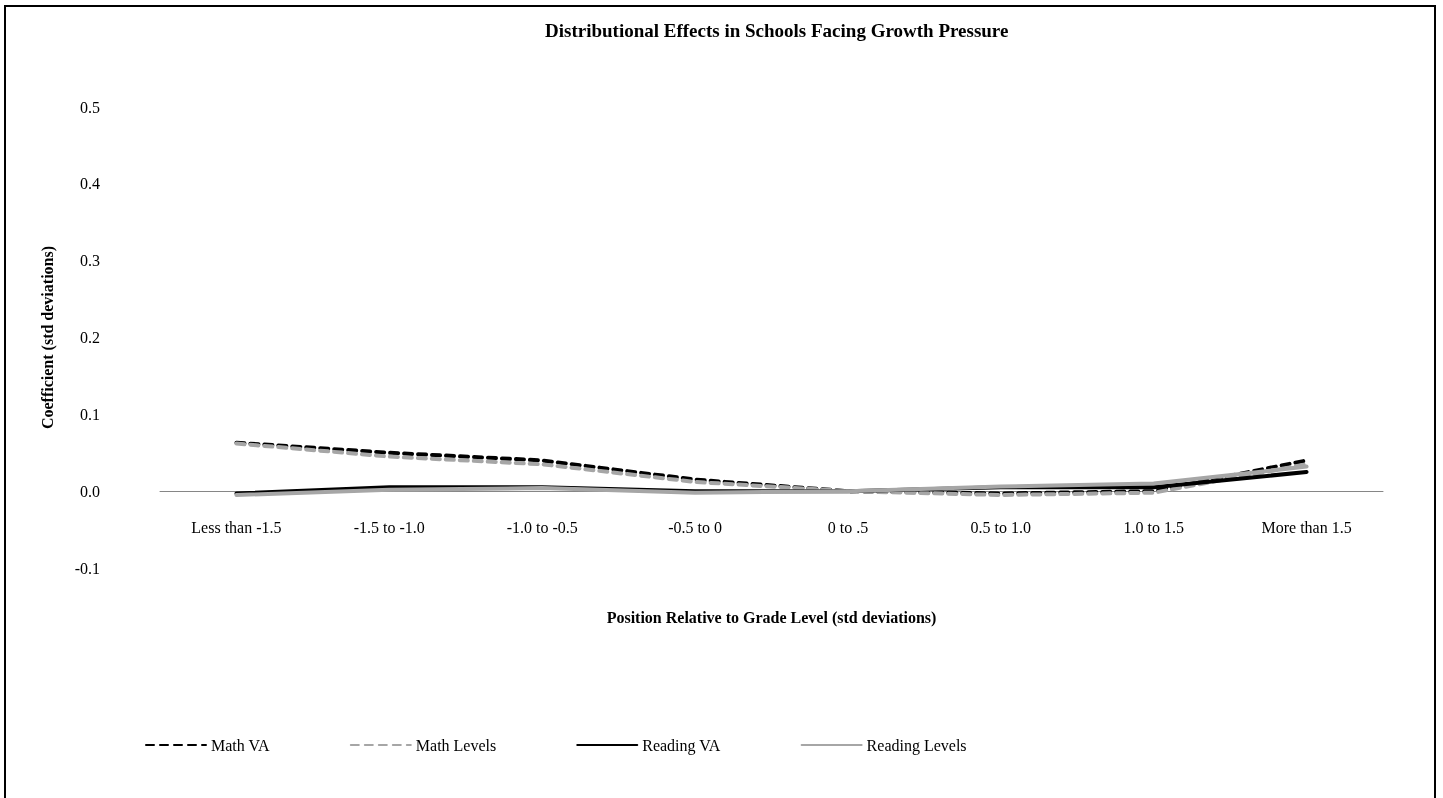 The height and width of the screenshot is (798, 1443). Describe the element at coordinates (87, 568) in the screenshot. I see `y-tick-label: -0.1` at that location.